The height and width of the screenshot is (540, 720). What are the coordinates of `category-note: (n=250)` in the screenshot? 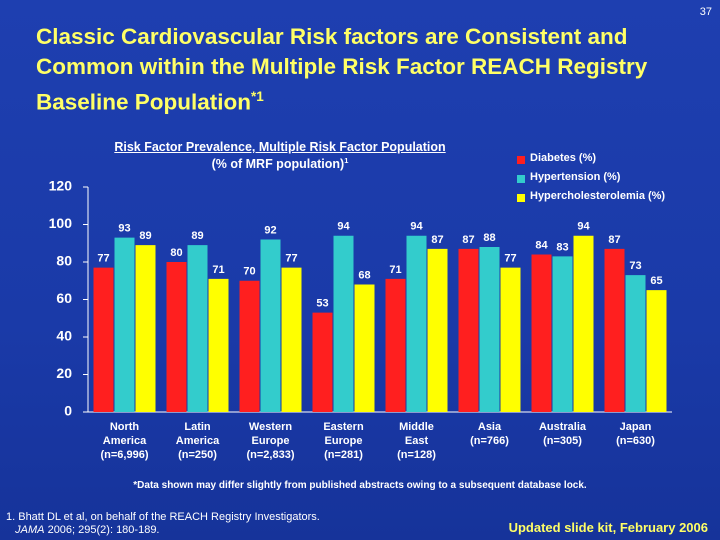 It's located at (197, 455).